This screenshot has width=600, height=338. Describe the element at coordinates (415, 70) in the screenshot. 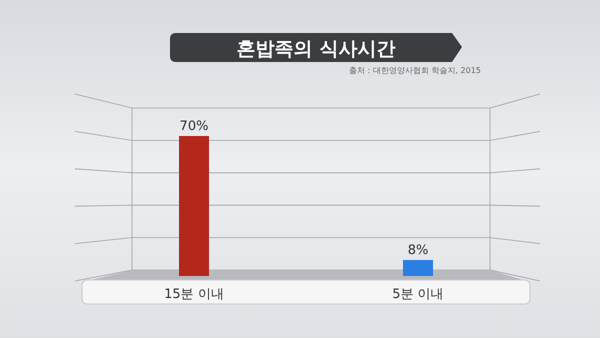

I see `source-note: 출처 : 대한영양사협회 학술지, 2015` at that location.